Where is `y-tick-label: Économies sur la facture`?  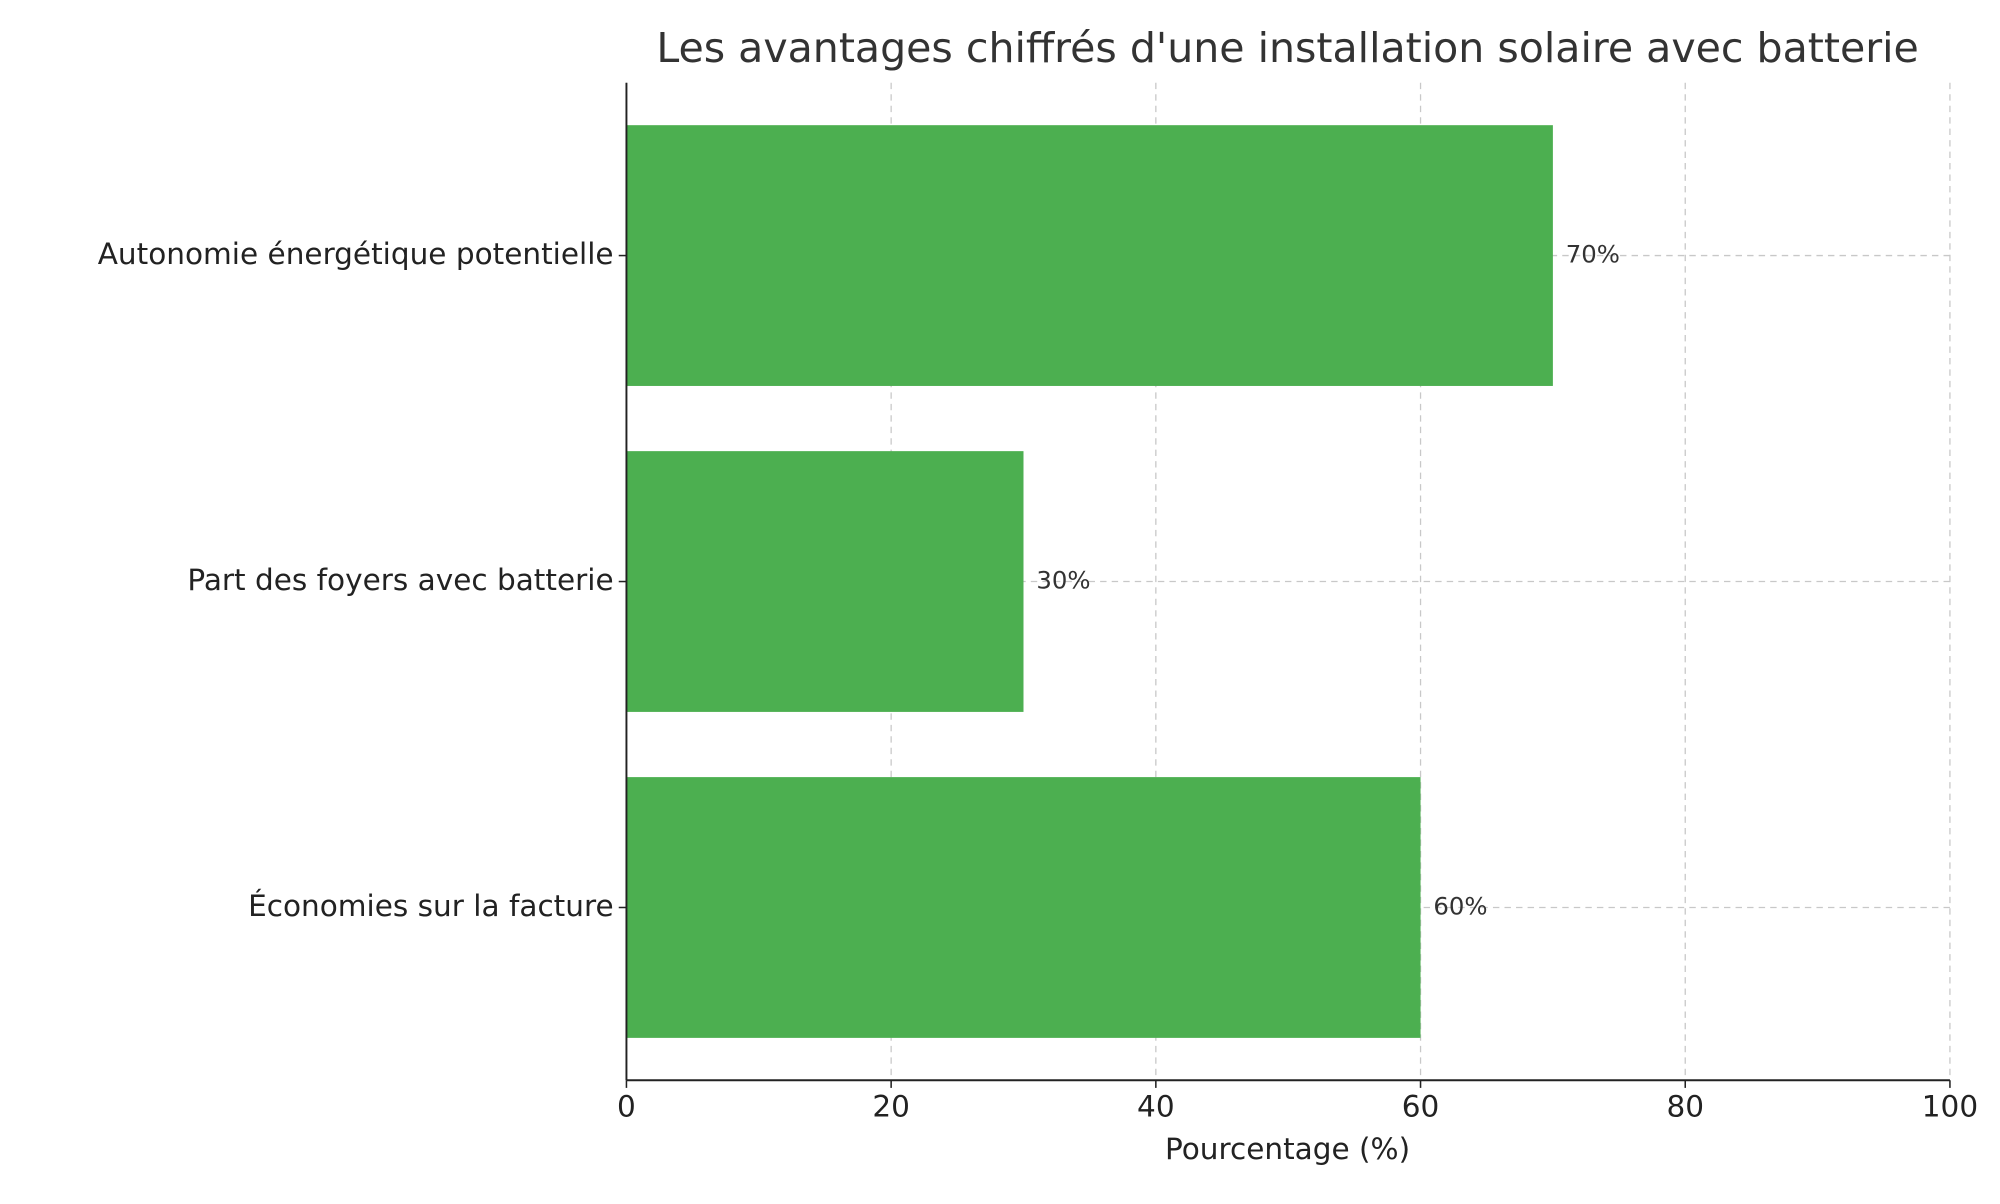 y-tick-label: Économies sur la facture is located at coordinates (431, 905).